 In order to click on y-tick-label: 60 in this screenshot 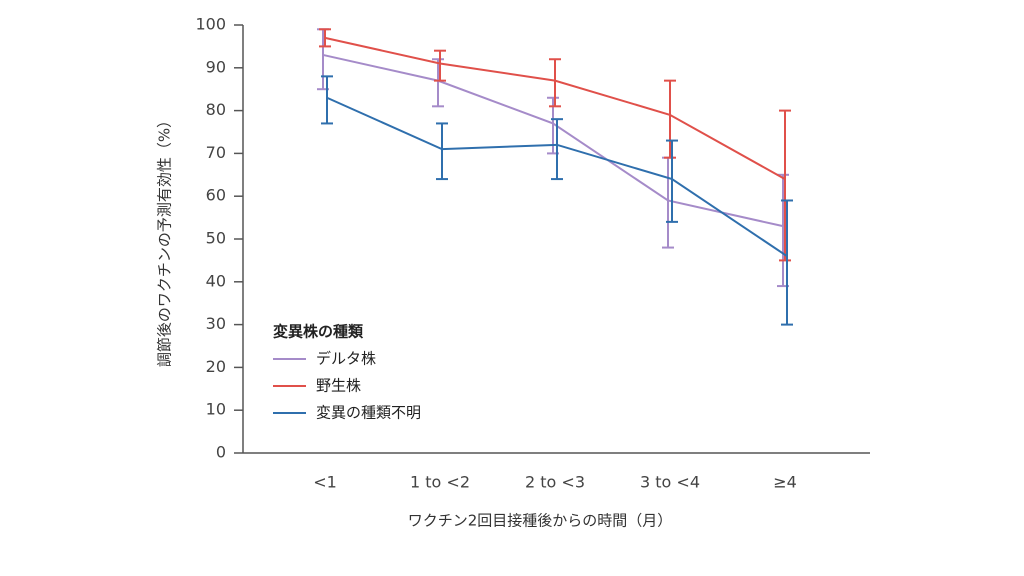, I will do `click(216, 195)`.